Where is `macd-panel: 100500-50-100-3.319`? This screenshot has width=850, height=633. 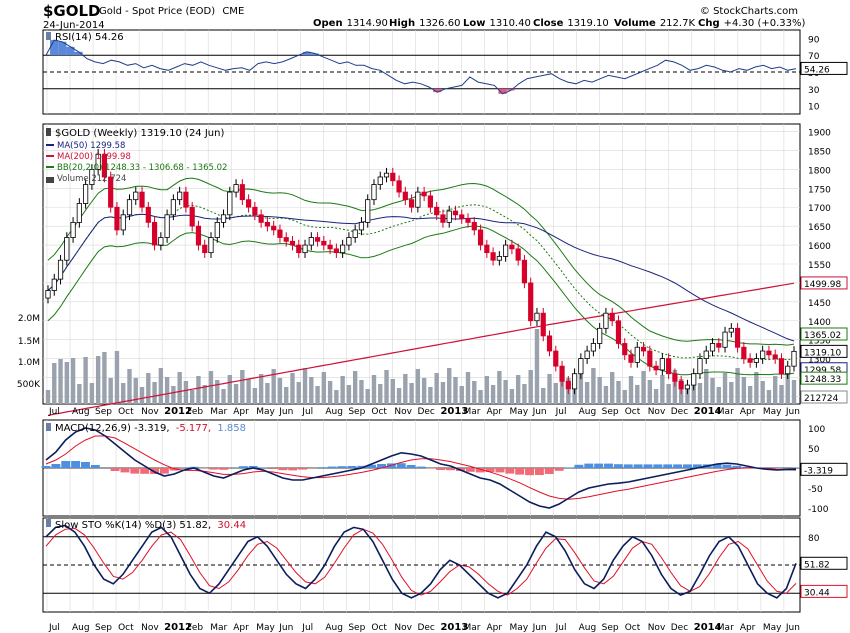
macd-panel: 100500-50-100-3.319 is located at coordinates (444, 468).